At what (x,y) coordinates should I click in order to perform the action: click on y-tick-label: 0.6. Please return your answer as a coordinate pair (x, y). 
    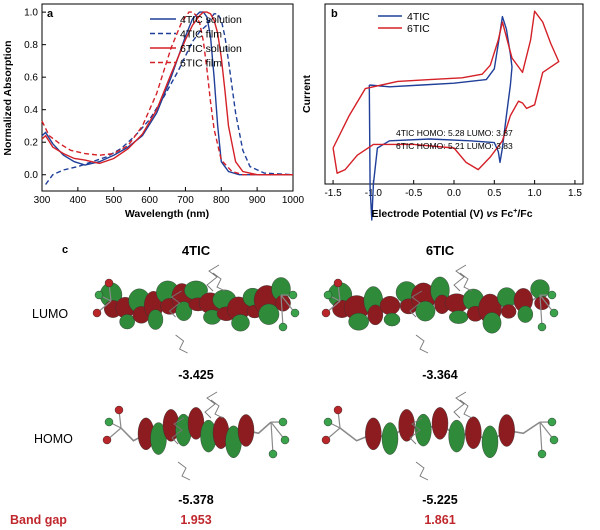
    Looking at the image, I should click on (31, 78).